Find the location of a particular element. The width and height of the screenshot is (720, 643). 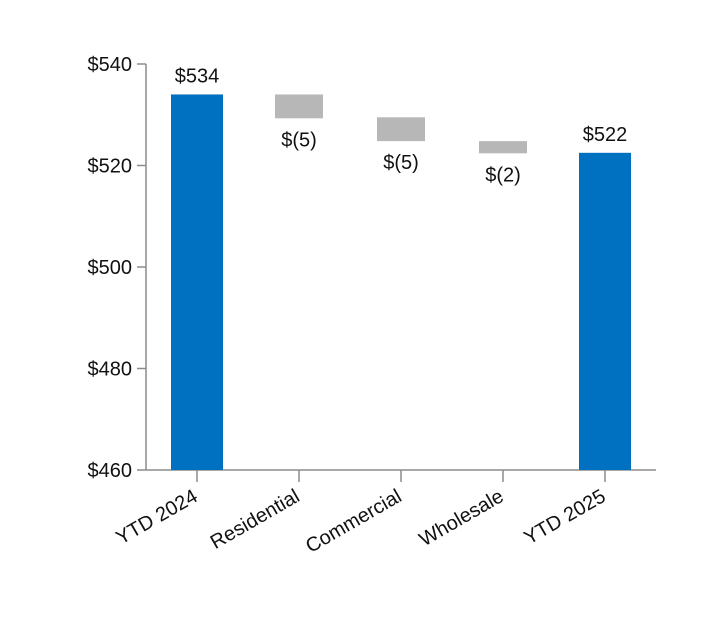

x-category-label: Residential is located at coordinates (255, 519).